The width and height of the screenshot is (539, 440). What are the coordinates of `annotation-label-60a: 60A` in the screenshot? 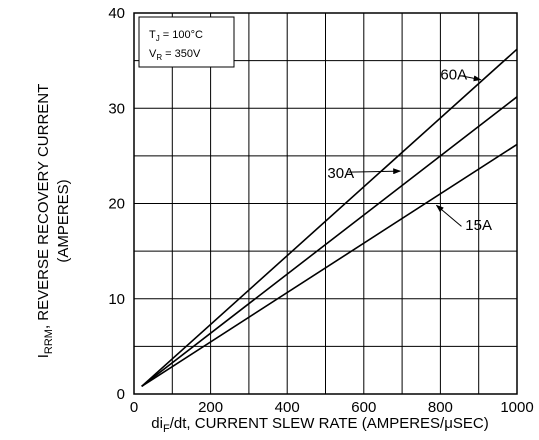 It's located at (453, 75).